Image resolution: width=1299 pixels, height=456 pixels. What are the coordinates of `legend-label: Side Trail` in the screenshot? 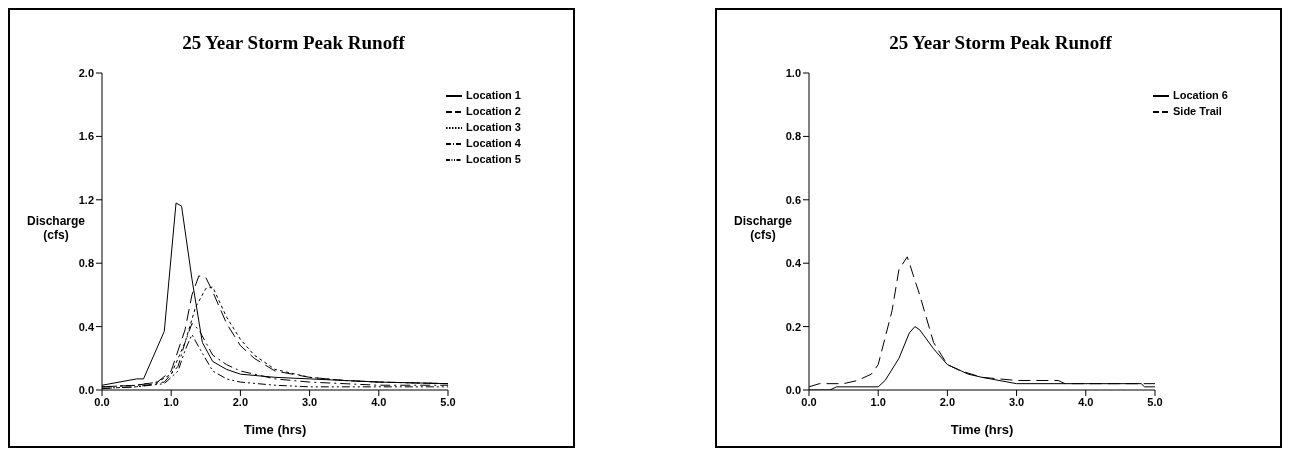 It's located at (1197, 110).